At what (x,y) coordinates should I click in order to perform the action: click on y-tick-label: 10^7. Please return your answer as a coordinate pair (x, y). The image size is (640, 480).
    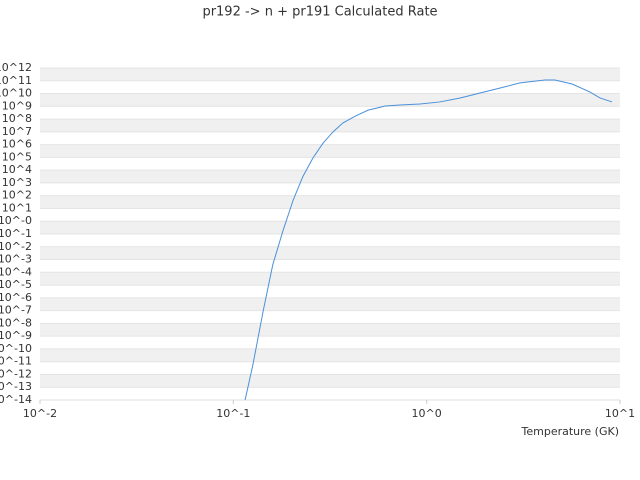
    Looking at the image, I should click on (17, 131).